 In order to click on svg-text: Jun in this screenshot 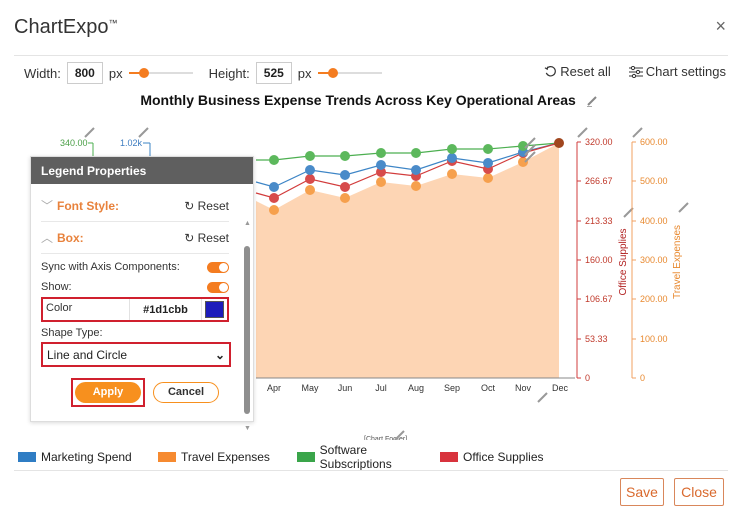, I will do `click(345, 388)`.